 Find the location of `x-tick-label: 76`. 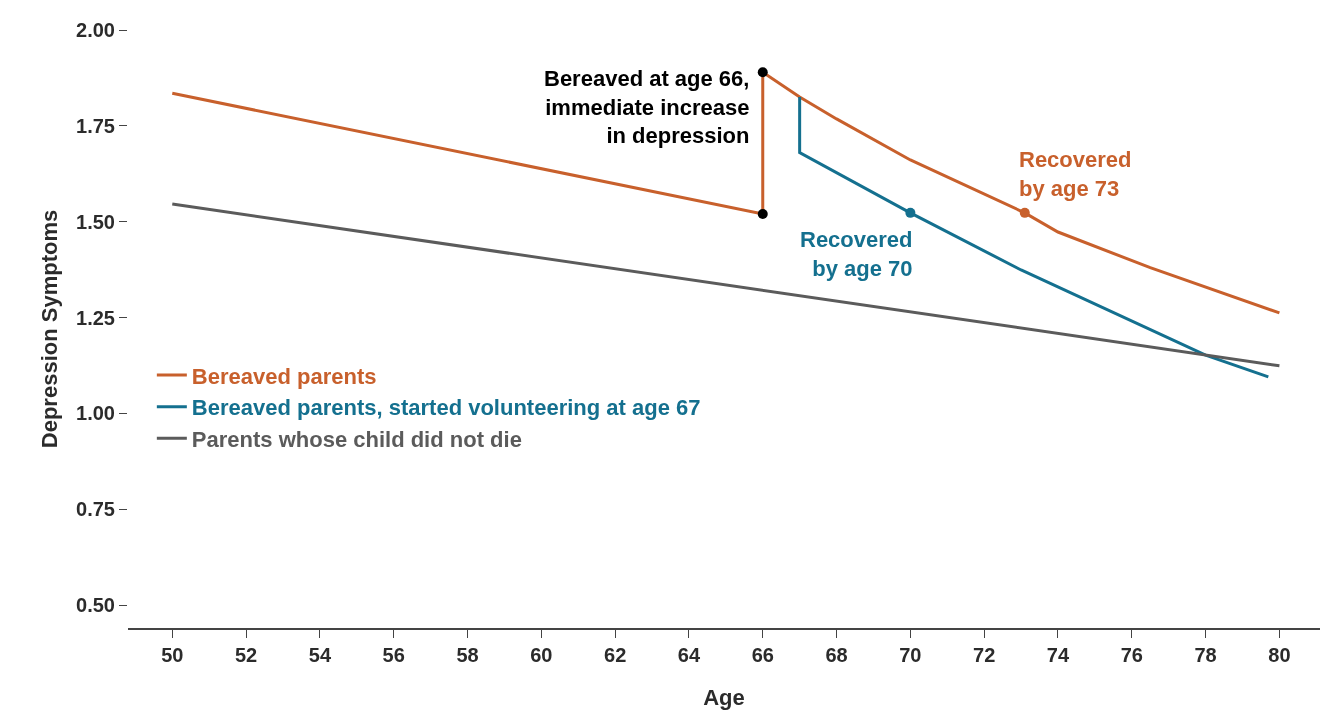

x-tick-label: 76 is located at coordinates (1131, 654).